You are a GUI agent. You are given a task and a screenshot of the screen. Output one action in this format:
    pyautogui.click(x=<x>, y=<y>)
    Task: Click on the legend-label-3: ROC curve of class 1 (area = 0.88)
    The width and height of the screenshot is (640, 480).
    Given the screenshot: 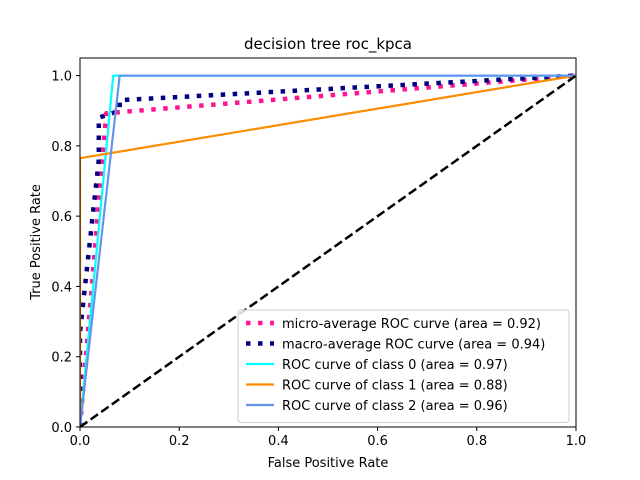 What is the action you would take?
    pyautogui.click(x=395, y=386)
    